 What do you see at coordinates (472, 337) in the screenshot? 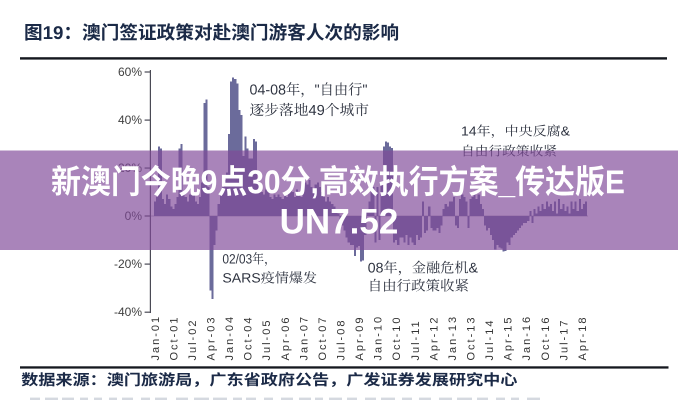
I see `svg-text: Oct-13` at bounding box center [472, 337].